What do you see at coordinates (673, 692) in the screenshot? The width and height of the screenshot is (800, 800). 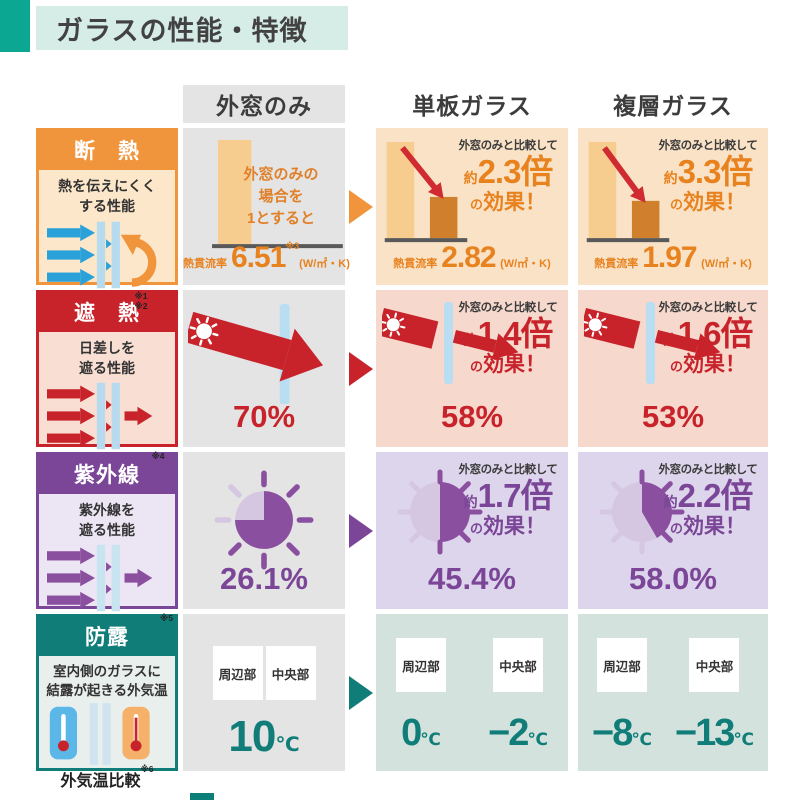 I see `cell-condensation-double: 周辺部 −8℃ 中央部 −13℃` at bounding box center [673, 692].